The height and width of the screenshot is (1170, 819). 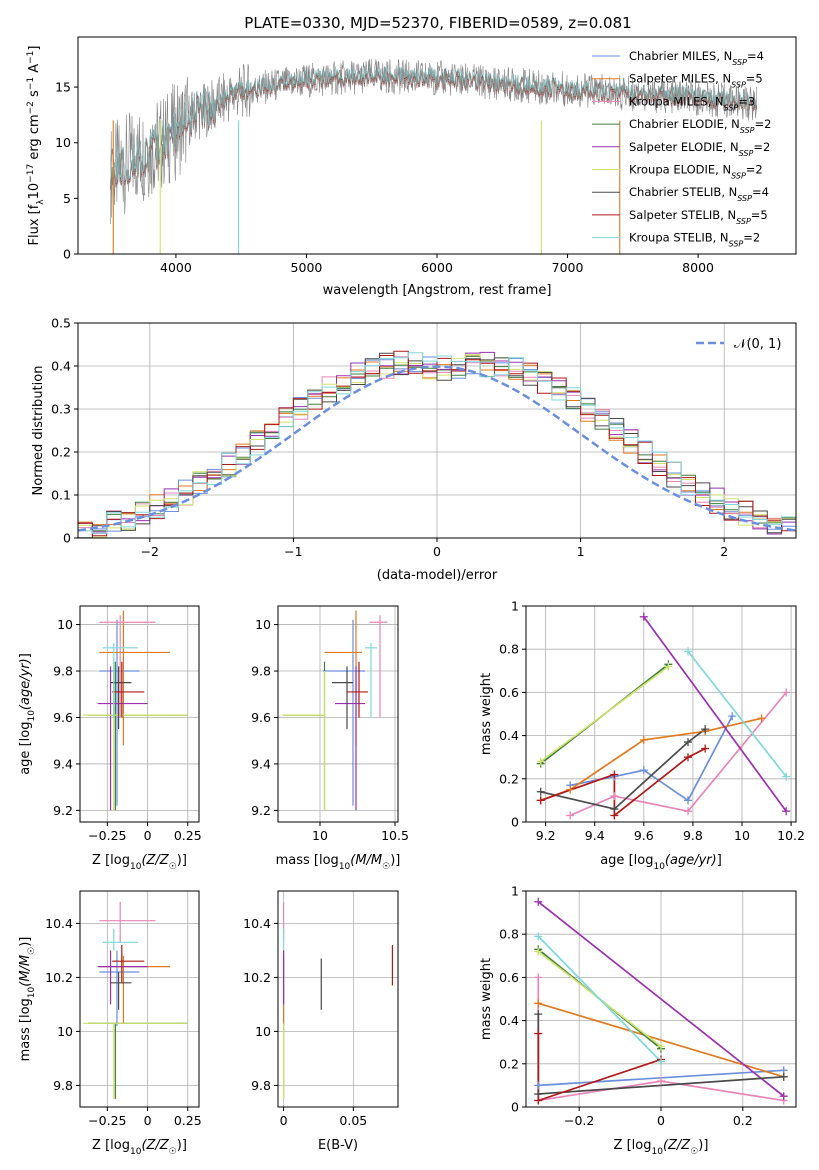 I want to click on y-tick-label: 9.6, so click(x=261, y=717).